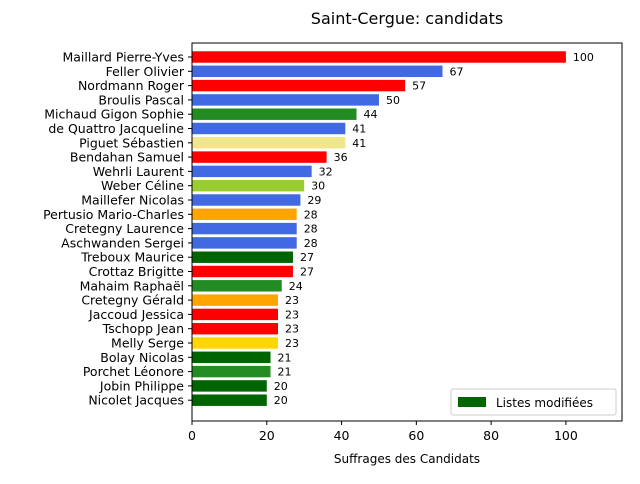 The height and width of the screenshot is (484, 640). I want to click on x-axis-label: Suffrages des Candidats, so click(407, 459).